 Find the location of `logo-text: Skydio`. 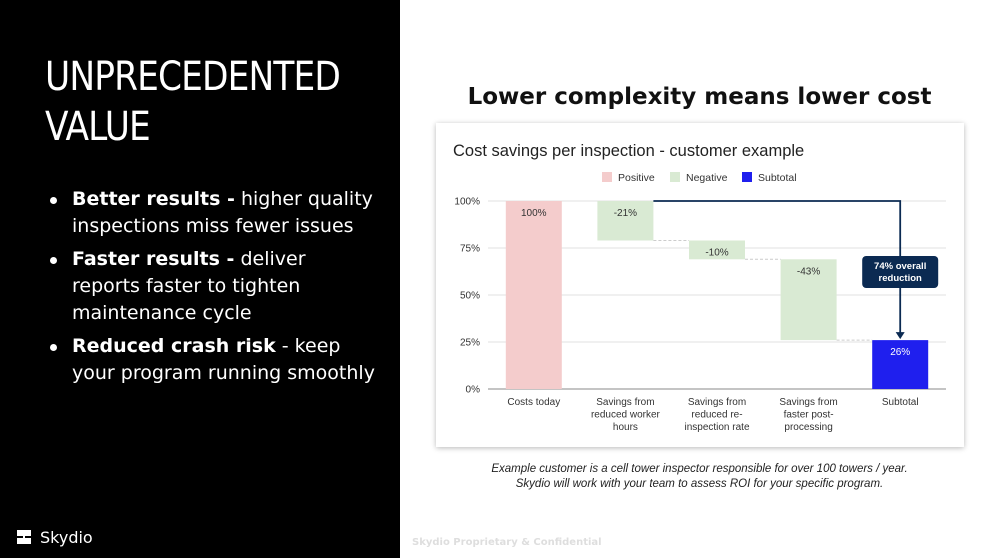

logo-text: Skydio is located at coordinates (66, 537).